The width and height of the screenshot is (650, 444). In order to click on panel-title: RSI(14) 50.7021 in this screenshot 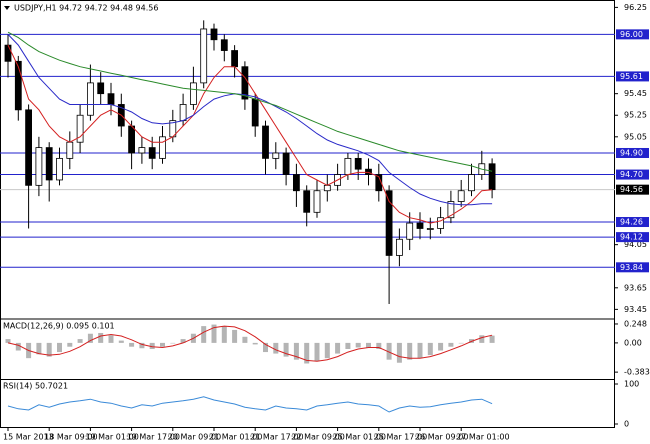, I will do `click(35, 386)`.